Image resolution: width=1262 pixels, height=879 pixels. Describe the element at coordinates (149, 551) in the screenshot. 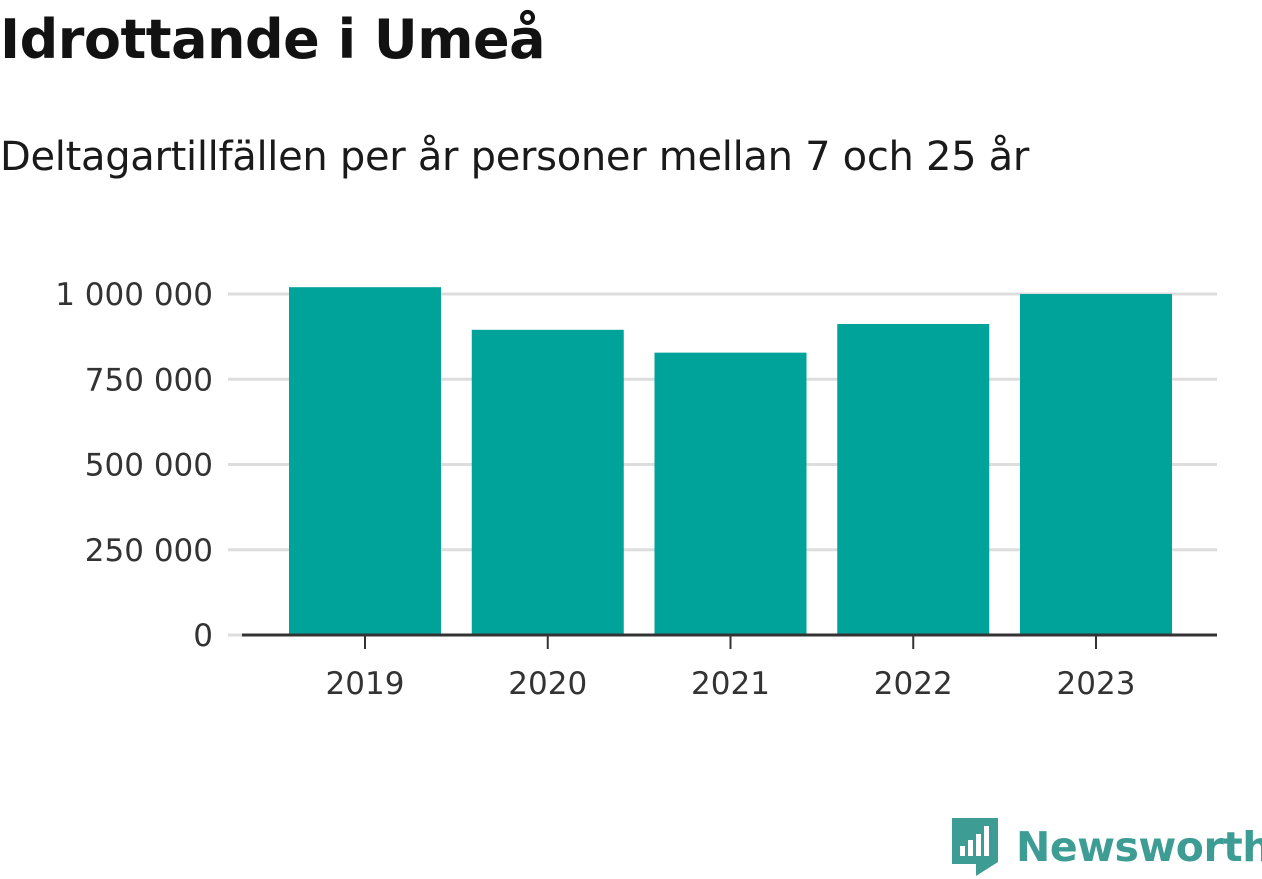

I see `y-tick-label: 250 000` at that location.